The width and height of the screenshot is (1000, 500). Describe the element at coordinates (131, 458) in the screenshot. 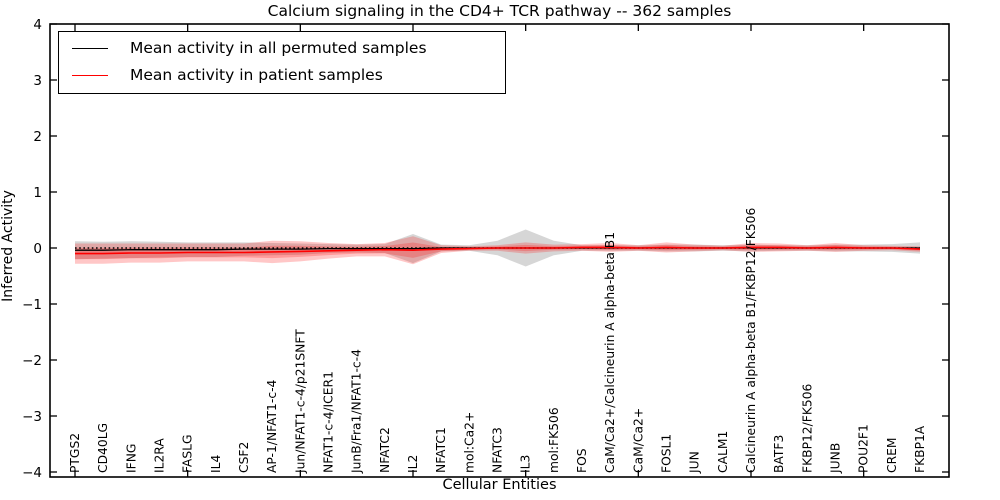

I see `entity-label: IFNG` at that location.